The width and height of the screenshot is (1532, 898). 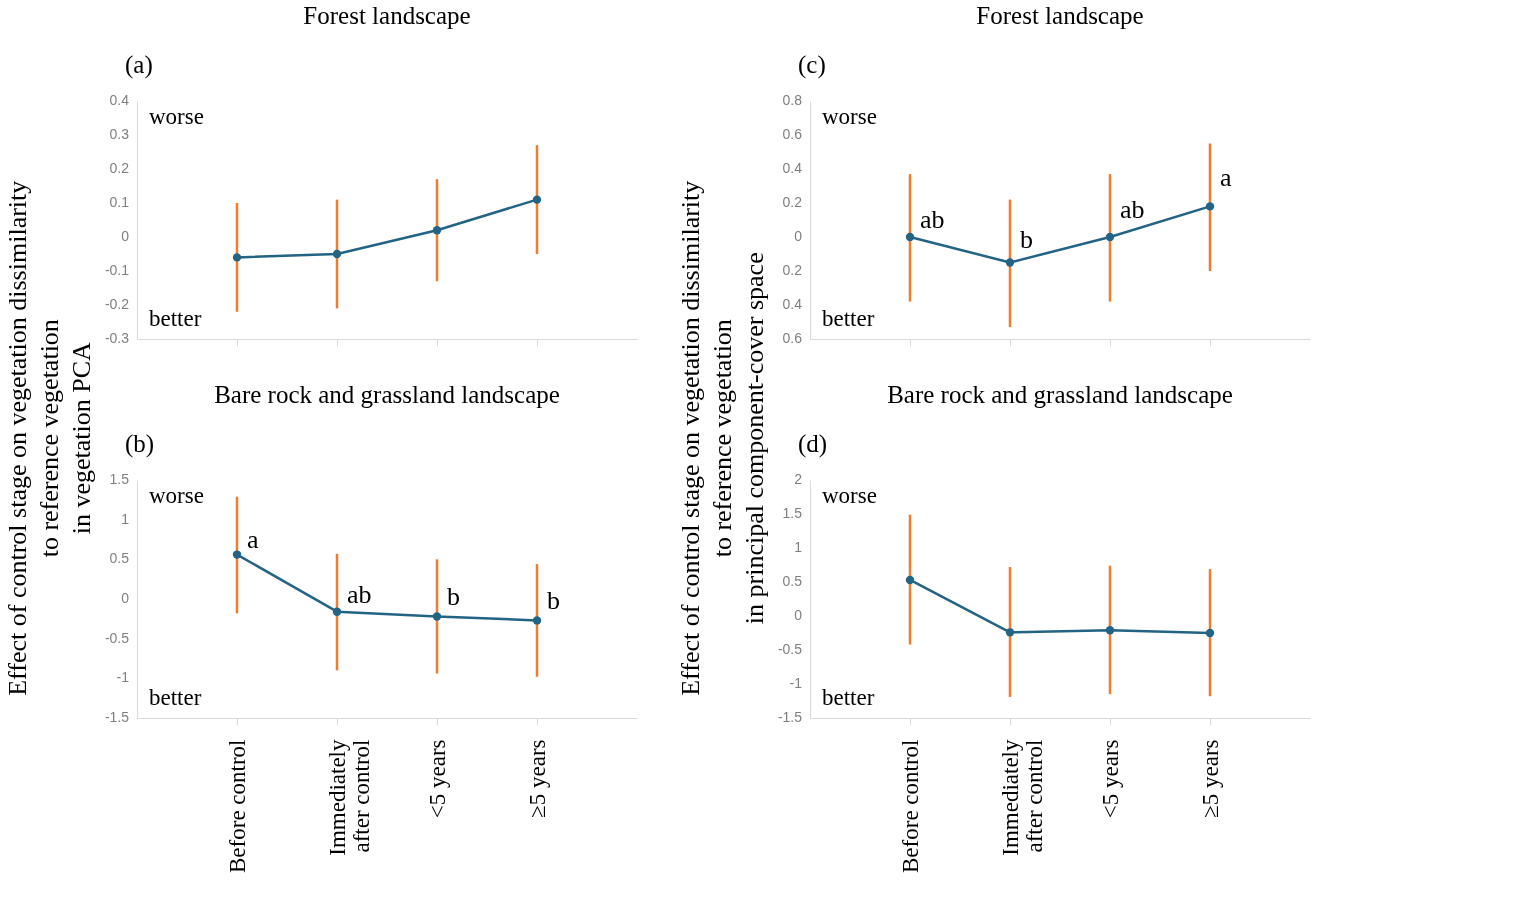 What do you see at coordinates (792, 100) in the screenshot?
I see `y-tick-label: 0.8` at bounding box center [792, 100].